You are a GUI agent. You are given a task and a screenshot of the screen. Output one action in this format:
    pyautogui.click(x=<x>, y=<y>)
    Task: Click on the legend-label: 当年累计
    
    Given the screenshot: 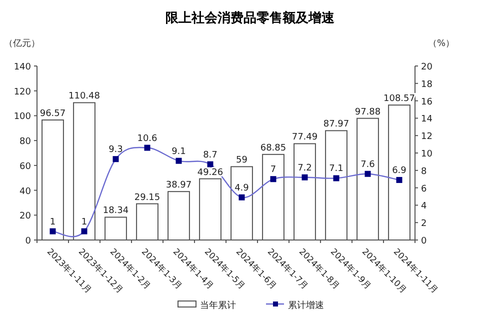 What is the action you would take?
    pyautogui.click(x=218, y=305)
    